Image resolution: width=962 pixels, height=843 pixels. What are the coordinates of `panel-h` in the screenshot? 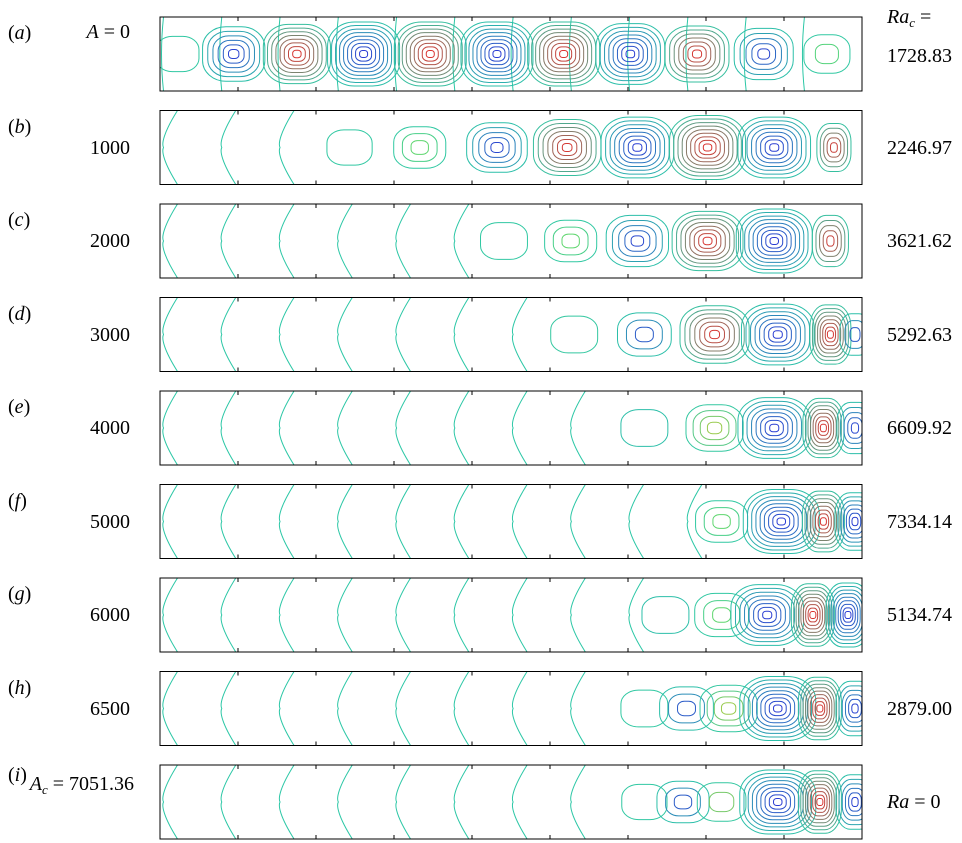 It's located at (511, 708).